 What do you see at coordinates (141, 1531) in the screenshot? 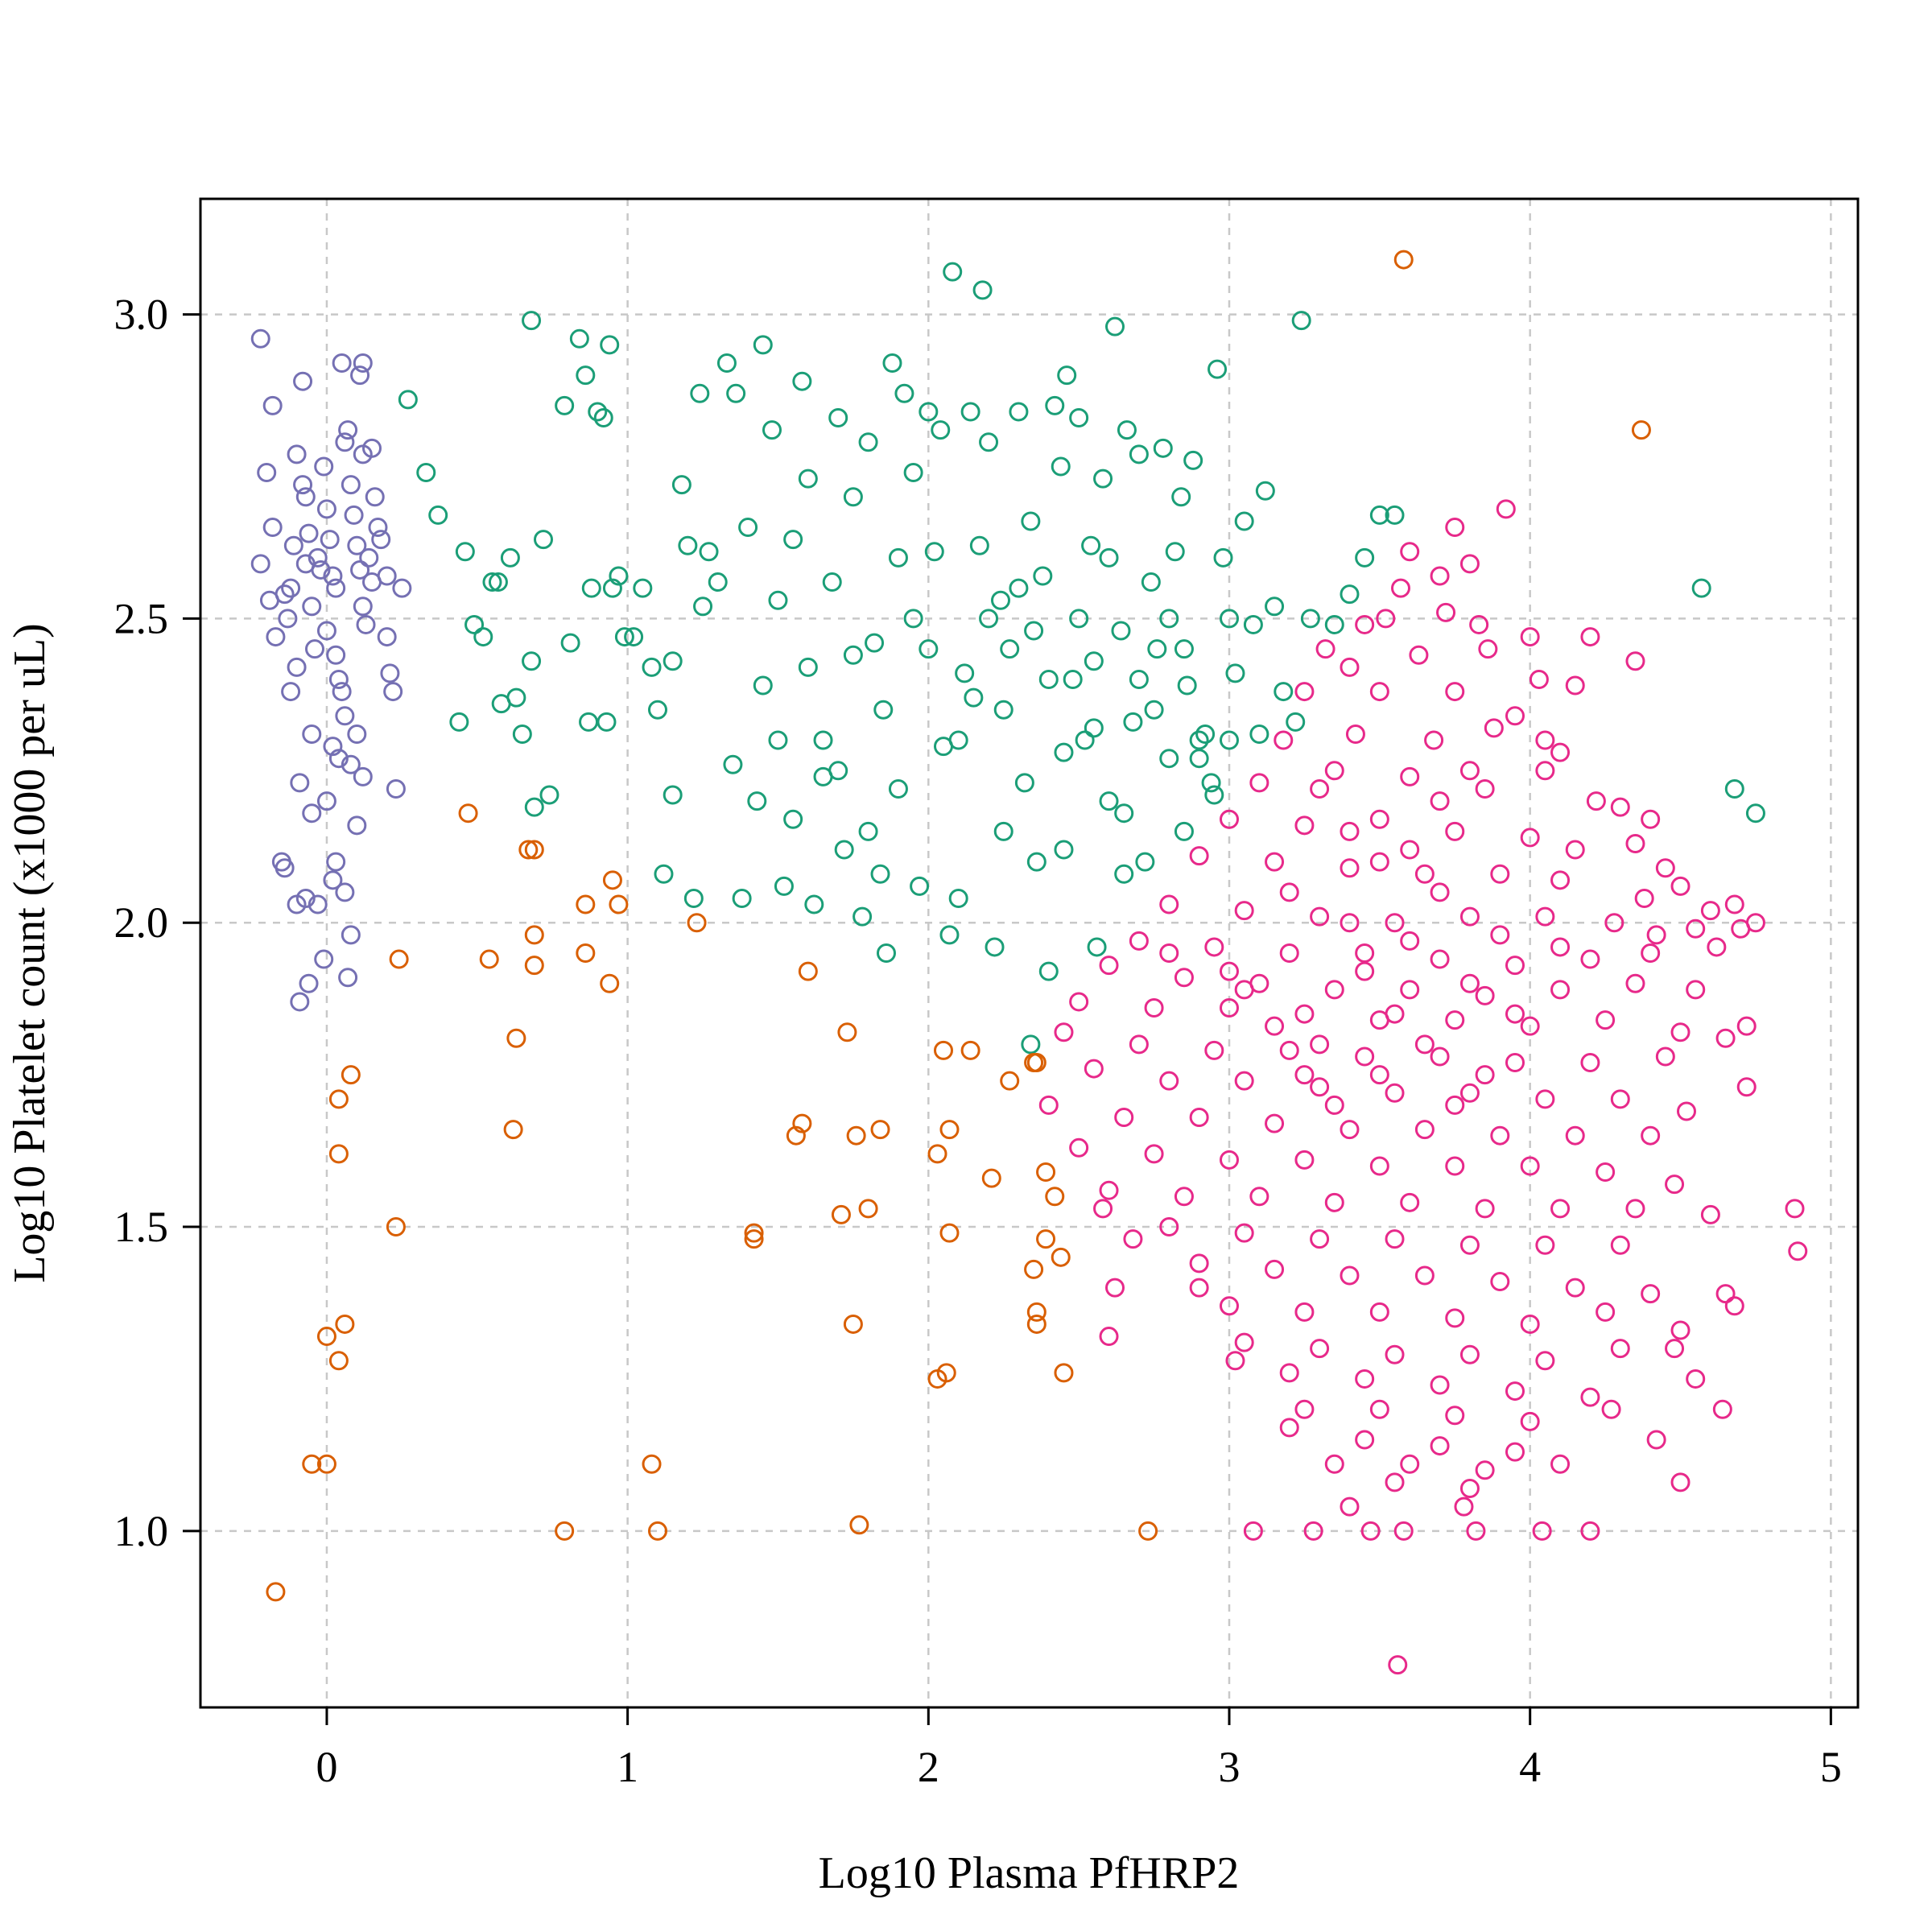
I see `y-tick-label: 1.0` at bounding box center [141, 1531].